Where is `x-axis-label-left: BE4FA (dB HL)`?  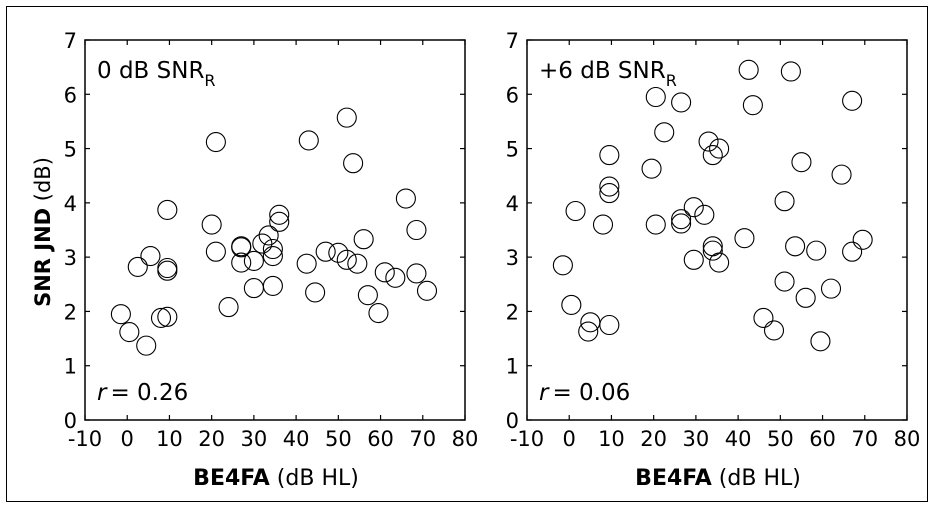
x-axis-label-left: BE4FA (dB HL) is located at coordinates (276, 478).